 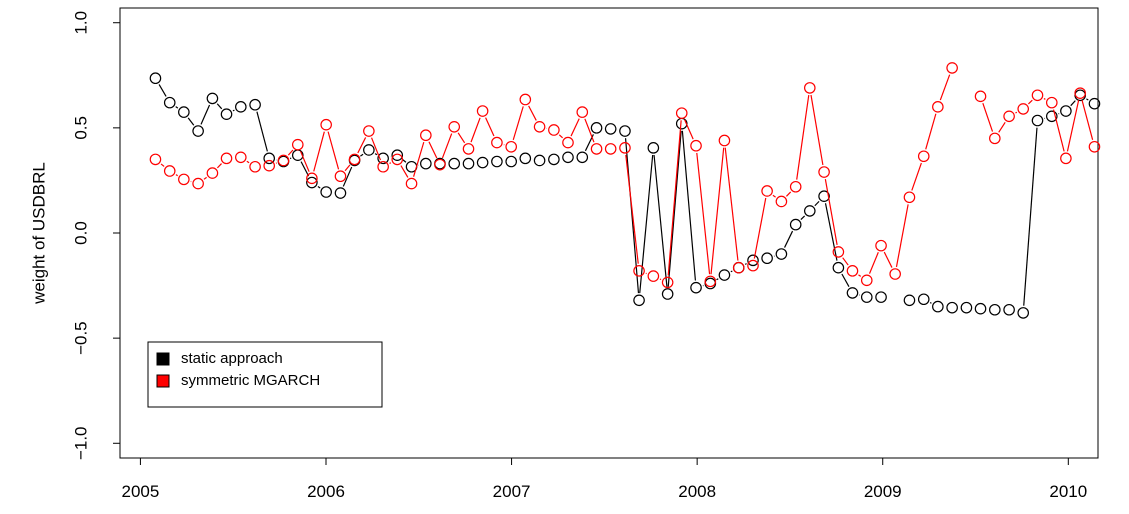 What do you see at coordinates (883, 491) in the screenshot?
I see `x-tick-label: 2009` at bounding box center [883, 491].